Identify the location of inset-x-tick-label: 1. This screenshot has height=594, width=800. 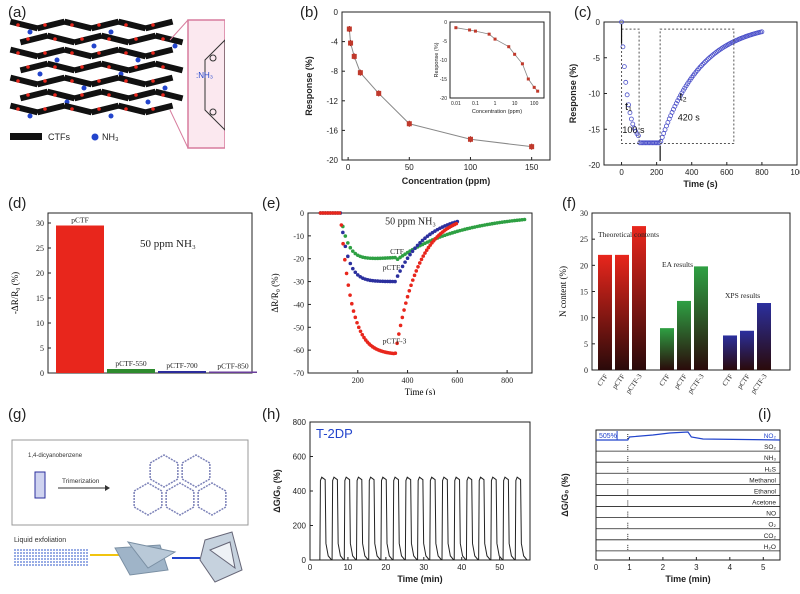
(495, 104).